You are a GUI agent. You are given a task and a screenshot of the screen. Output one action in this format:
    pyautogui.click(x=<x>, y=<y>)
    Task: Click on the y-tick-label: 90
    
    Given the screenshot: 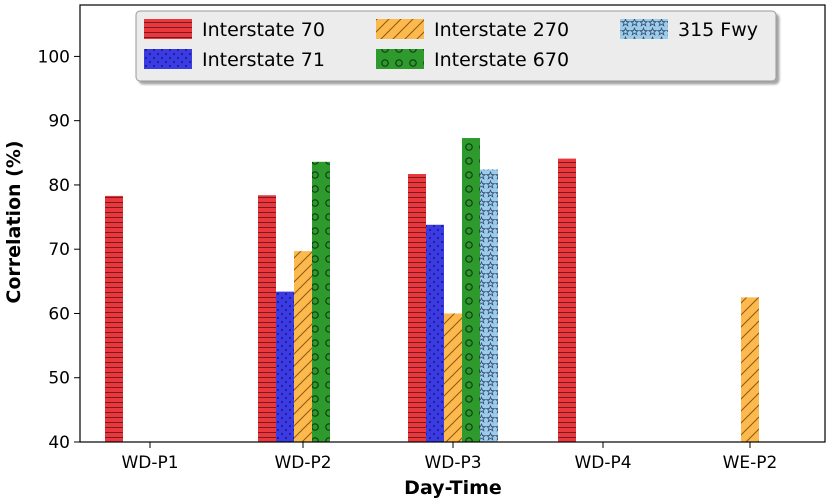 What is the action you would take?
    pyautogui.click(x=59, y=122)
    